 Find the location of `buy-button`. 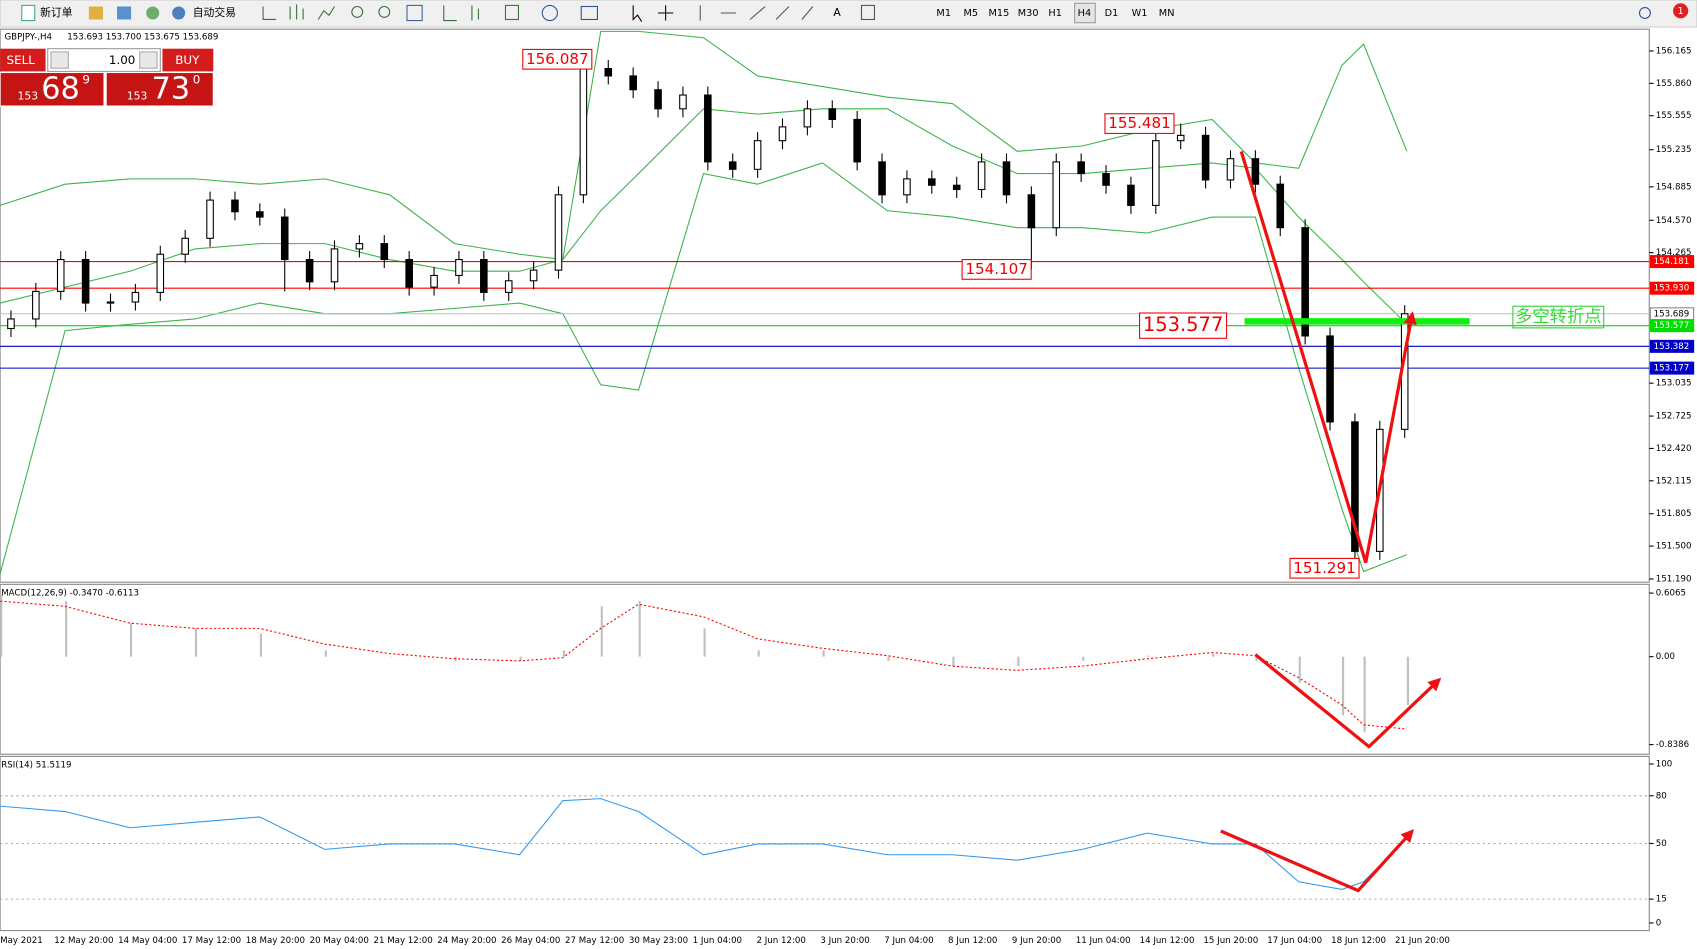

buy-button is located at coordinates (188, 60).